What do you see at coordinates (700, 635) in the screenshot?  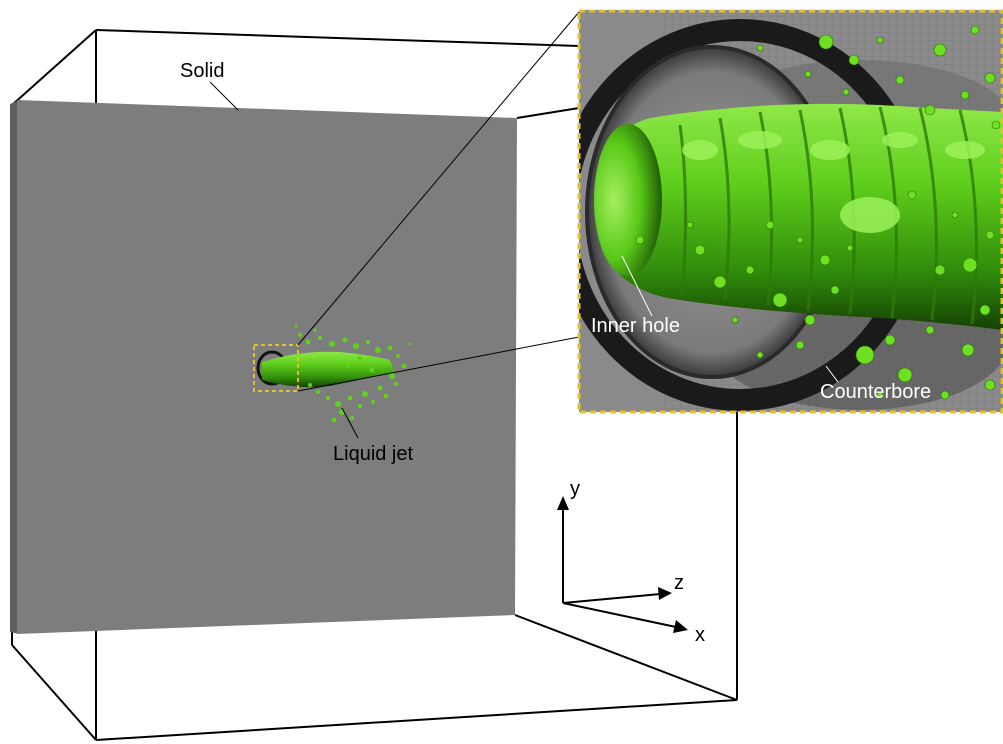 I see `axis-x-label: x` at bounding box center [700, 635].